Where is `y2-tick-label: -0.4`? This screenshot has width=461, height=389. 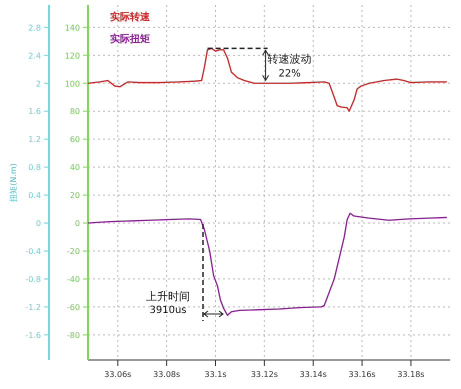 y2-tick-label: -0.4 is located at coordinates (33, 251).